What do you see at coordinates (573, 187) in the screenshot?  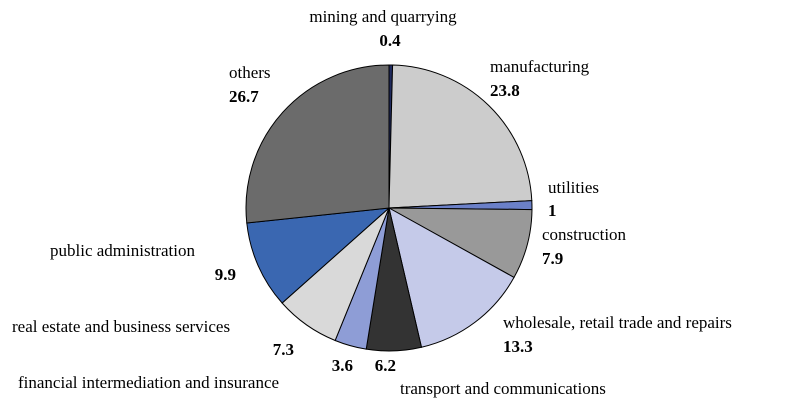 I see `slice-label: utilities` at bounding box center [573, 187].